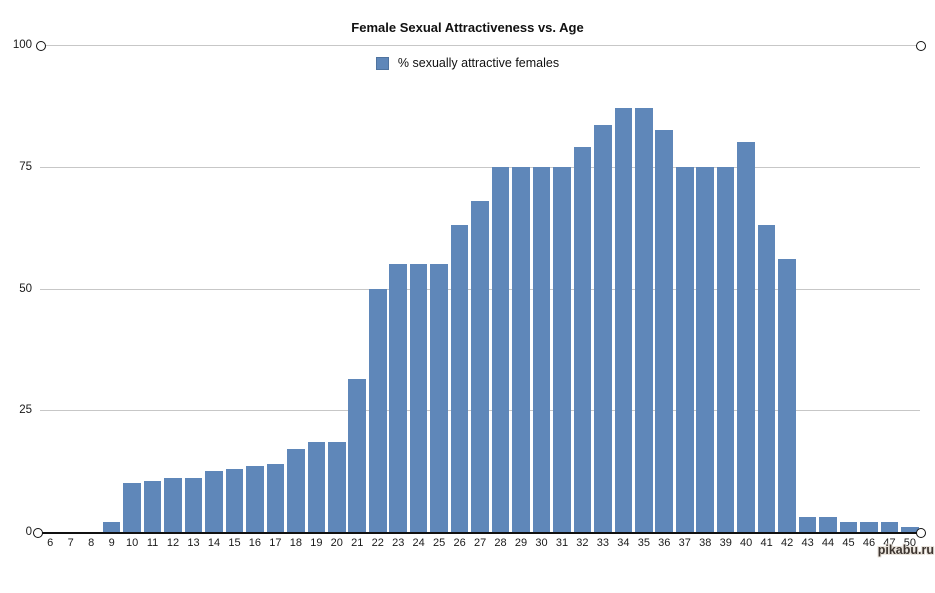 The image size is (935, 593). What do you see at coordinates (25, 410) in the screenshot?
I see `y-tick-label-25: 25` at bounding box center [25, 410].